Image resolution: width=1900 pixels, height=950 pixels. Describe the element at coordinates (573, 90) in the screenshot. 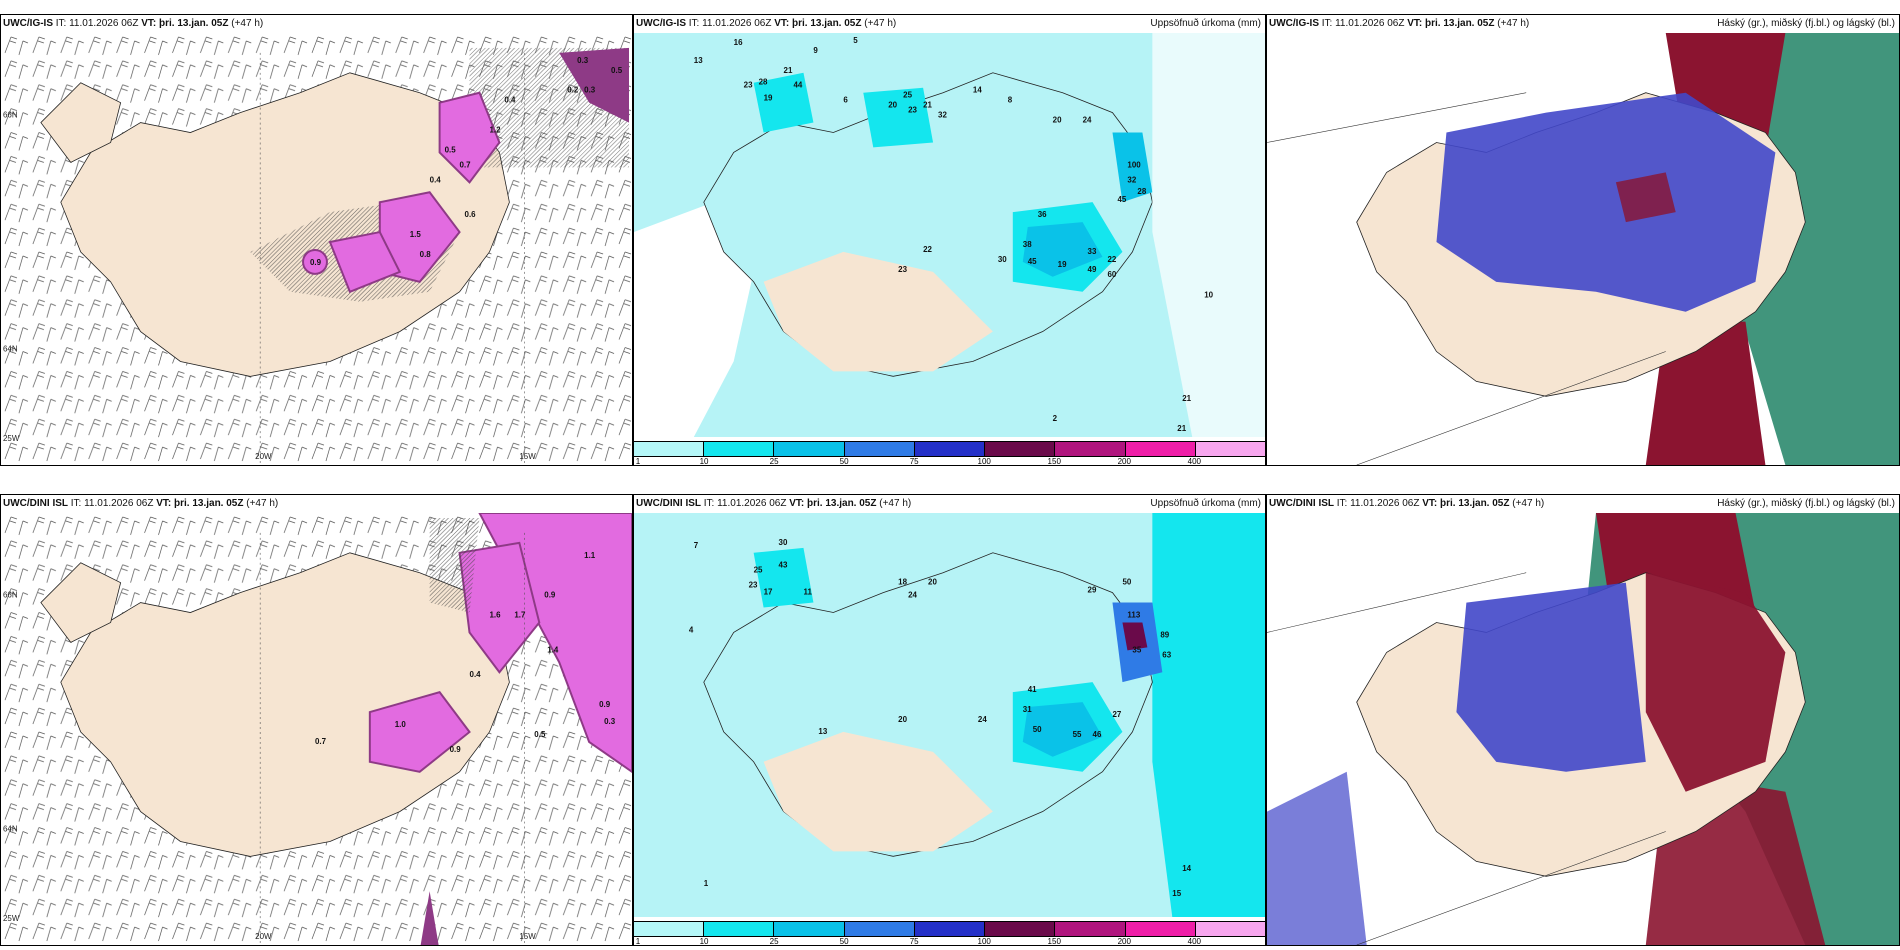

I see `ice-value: 0.2` at that location.